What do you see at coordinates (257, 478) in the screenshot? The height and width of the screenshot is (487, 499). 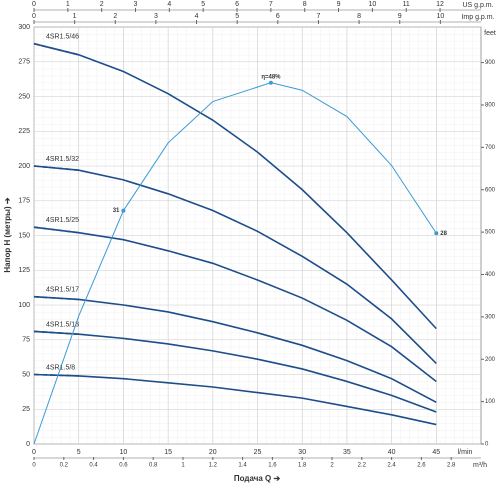 I see `x-axis-label: Подача Q ➔` at bounding box center [257, 478].